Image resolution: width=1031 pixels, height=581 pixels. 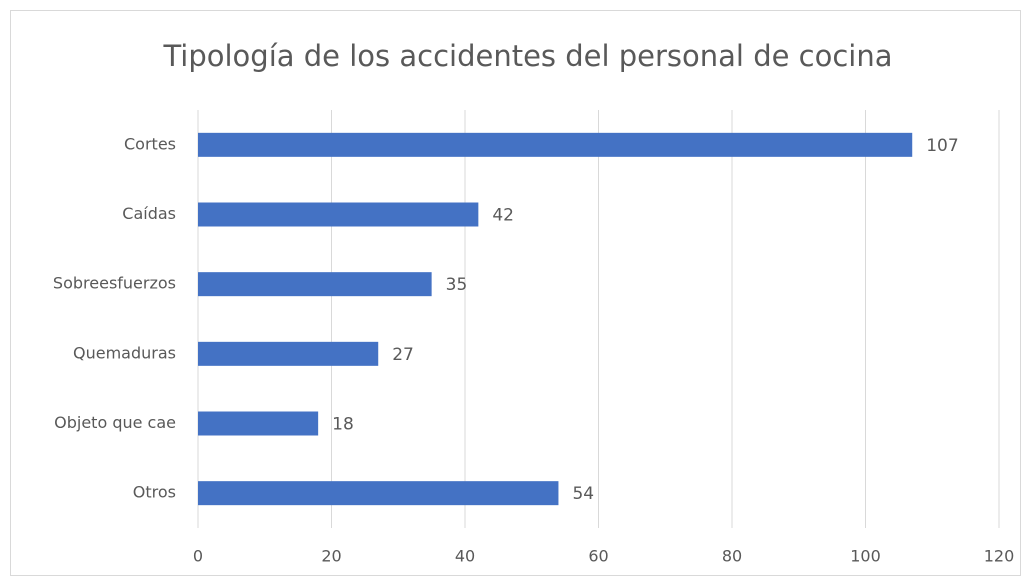 I want to click on x-tick-label: 100, so click(x=865, y=556).